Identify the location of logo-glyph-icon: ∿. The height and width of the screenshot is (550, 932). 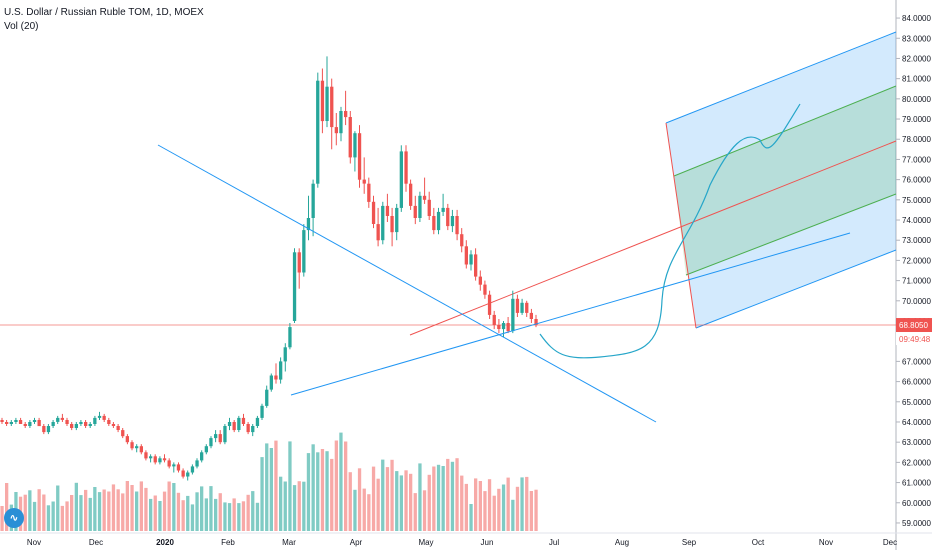
(14, 518).